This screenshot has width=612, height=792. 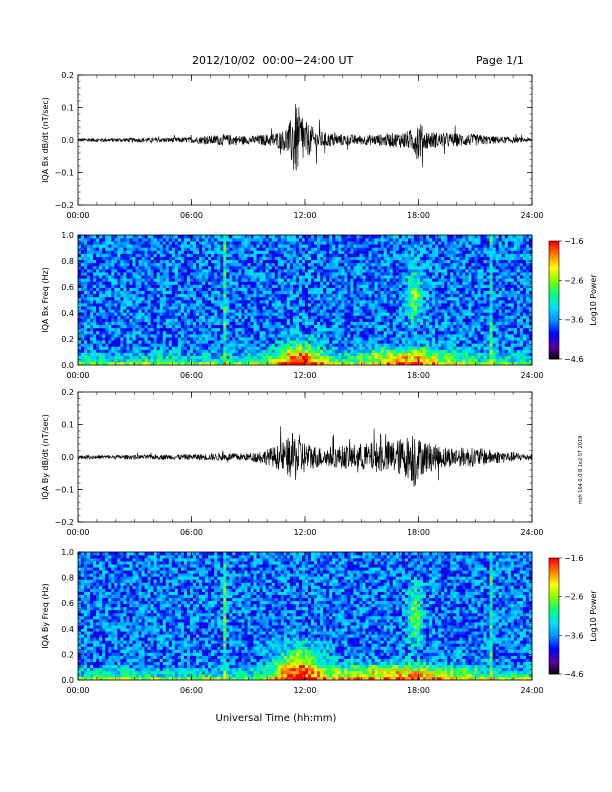 I want to click on page-number: Page 1/1, so click(x=500, y=60).